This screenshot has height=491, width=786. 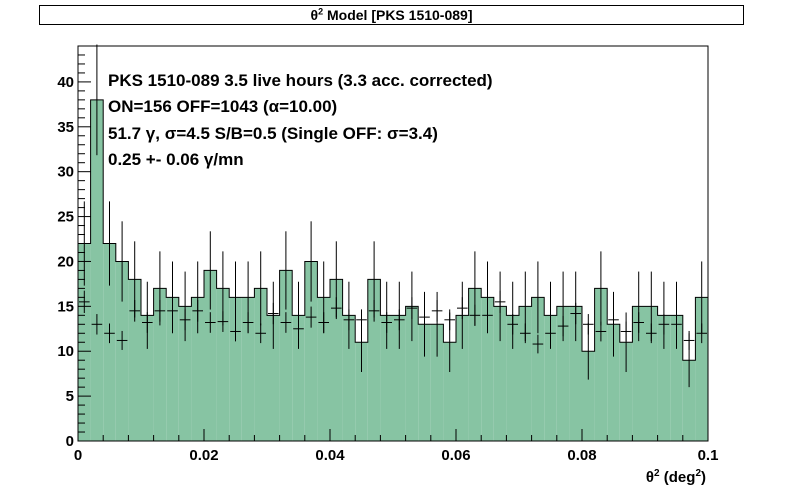 I want to click on xlabel-base: θ, so click(x=650, y=477).